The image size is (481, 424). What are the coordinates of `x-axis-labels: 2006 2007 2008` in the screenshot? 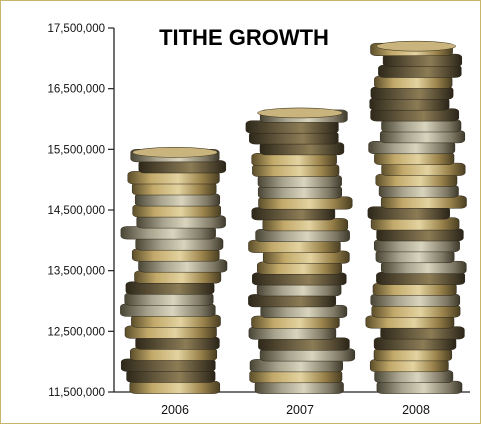 It's located at (295, 410).